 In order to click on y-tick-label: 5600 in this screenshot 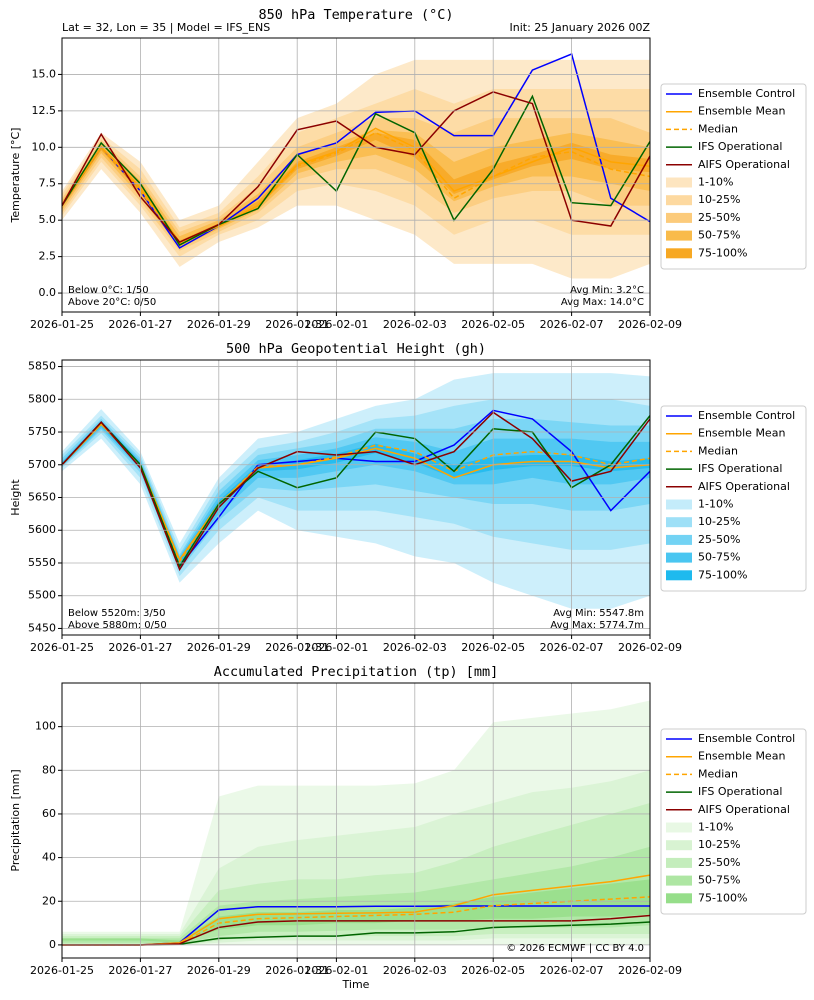, I will do `click(42, 529)`.